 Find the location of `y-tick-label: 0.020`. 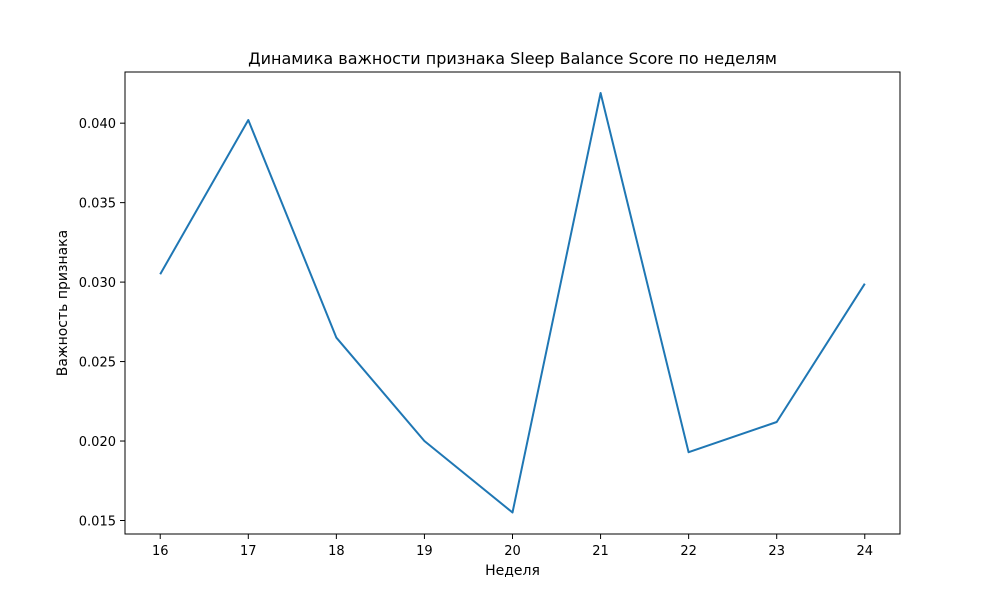

y-tick-label: 0.020 is located at coordinates (97, 442).